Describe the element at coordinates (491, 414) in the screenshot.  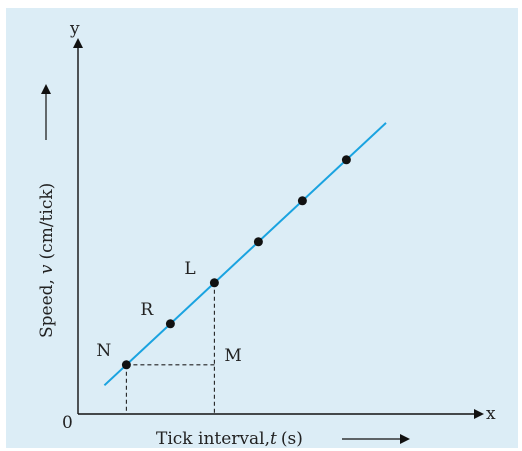
I see `x-axis-letter: x` at that location.